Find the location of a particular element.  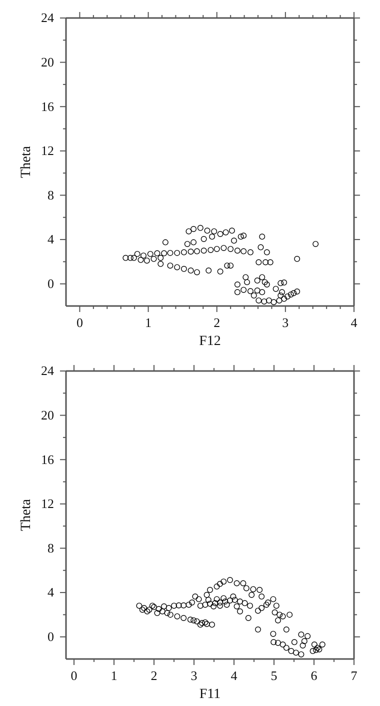

x-tick-label: 5 is located at coordinates (274, 676).